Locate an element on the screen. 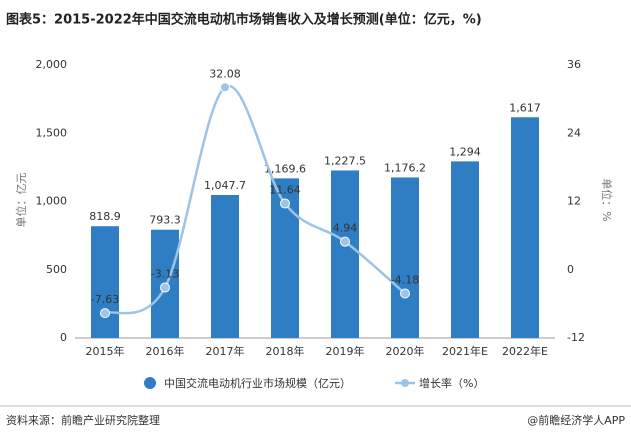 The height and width of the screenshot is (441, 631). line-label: 4.94 is located at coordinates (345, 228).